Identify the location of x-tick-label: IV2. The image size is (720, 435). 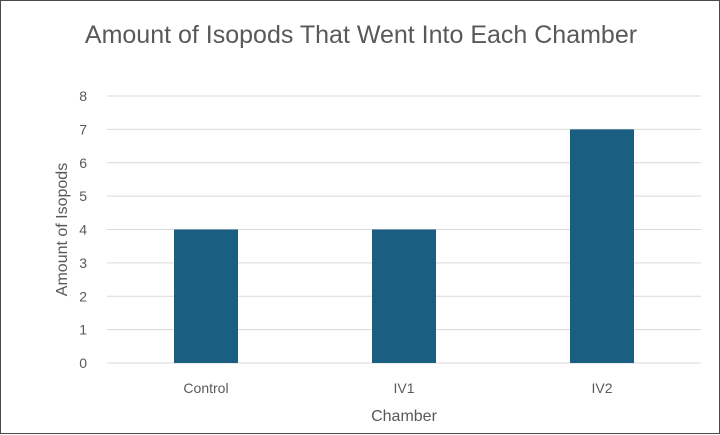
(601, 388).